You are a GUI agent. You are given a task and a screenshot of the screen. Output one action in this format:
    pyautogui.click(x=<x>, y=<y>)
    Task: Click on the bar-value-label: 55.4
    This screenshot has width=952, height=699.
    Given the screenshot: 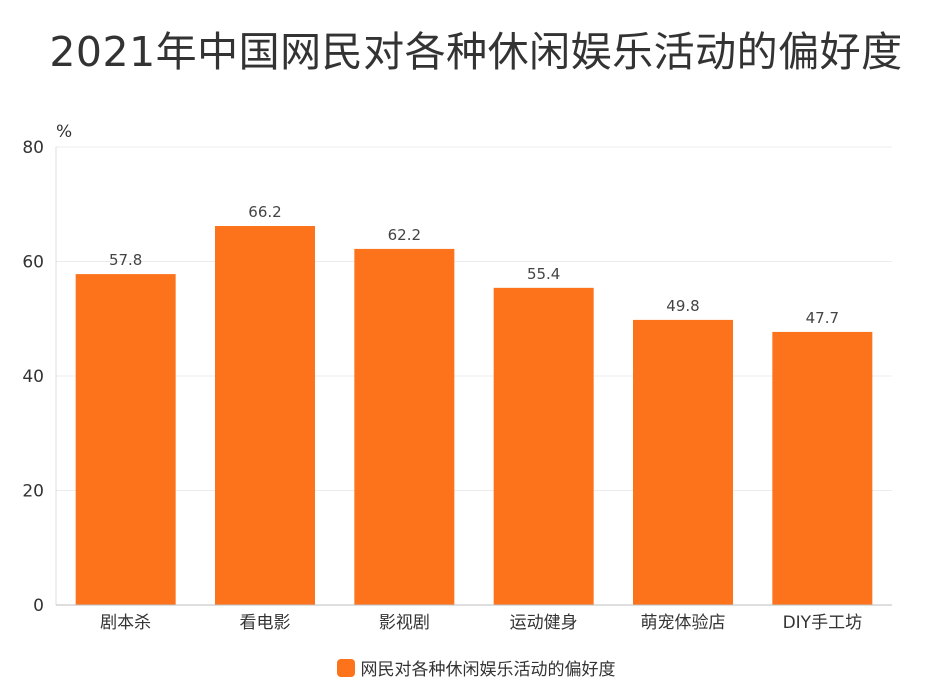 What is the action you would take?
    pyautogui.click(x=543, y=274)
    